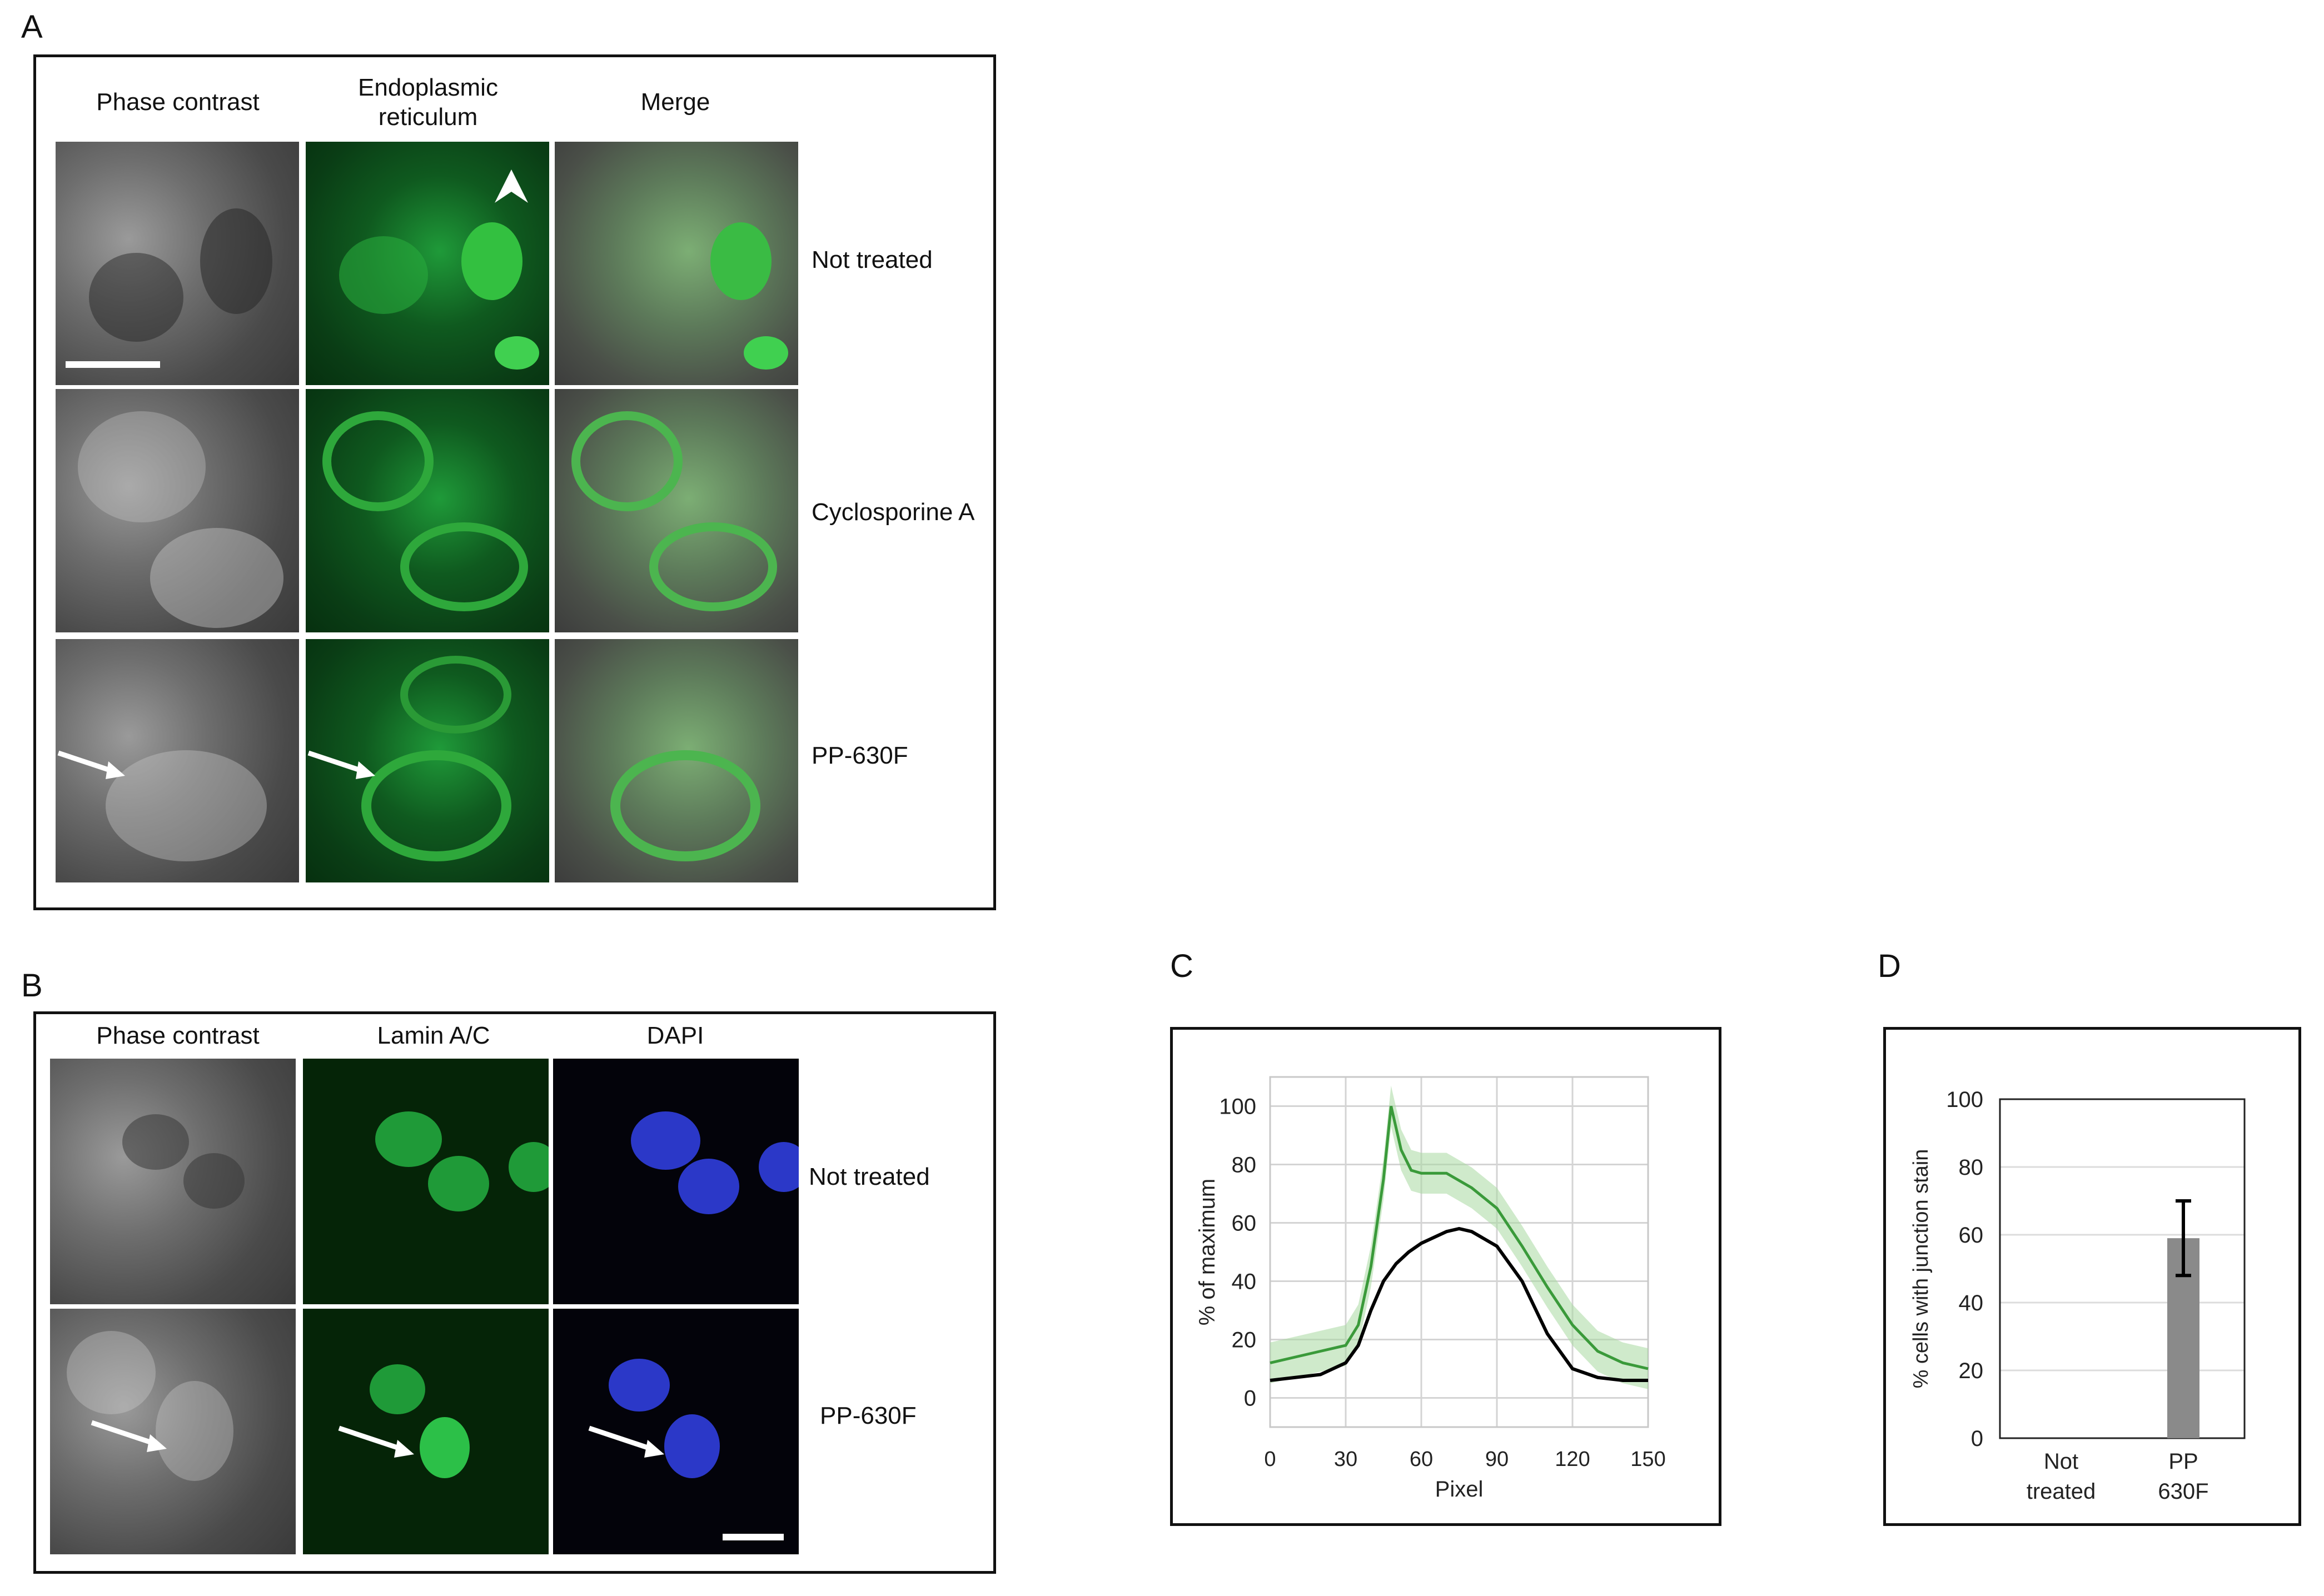  Describe the element at coordinates (1207, 1253) in the screenshot. I see `y-axis-label: % of maximum` at that location.